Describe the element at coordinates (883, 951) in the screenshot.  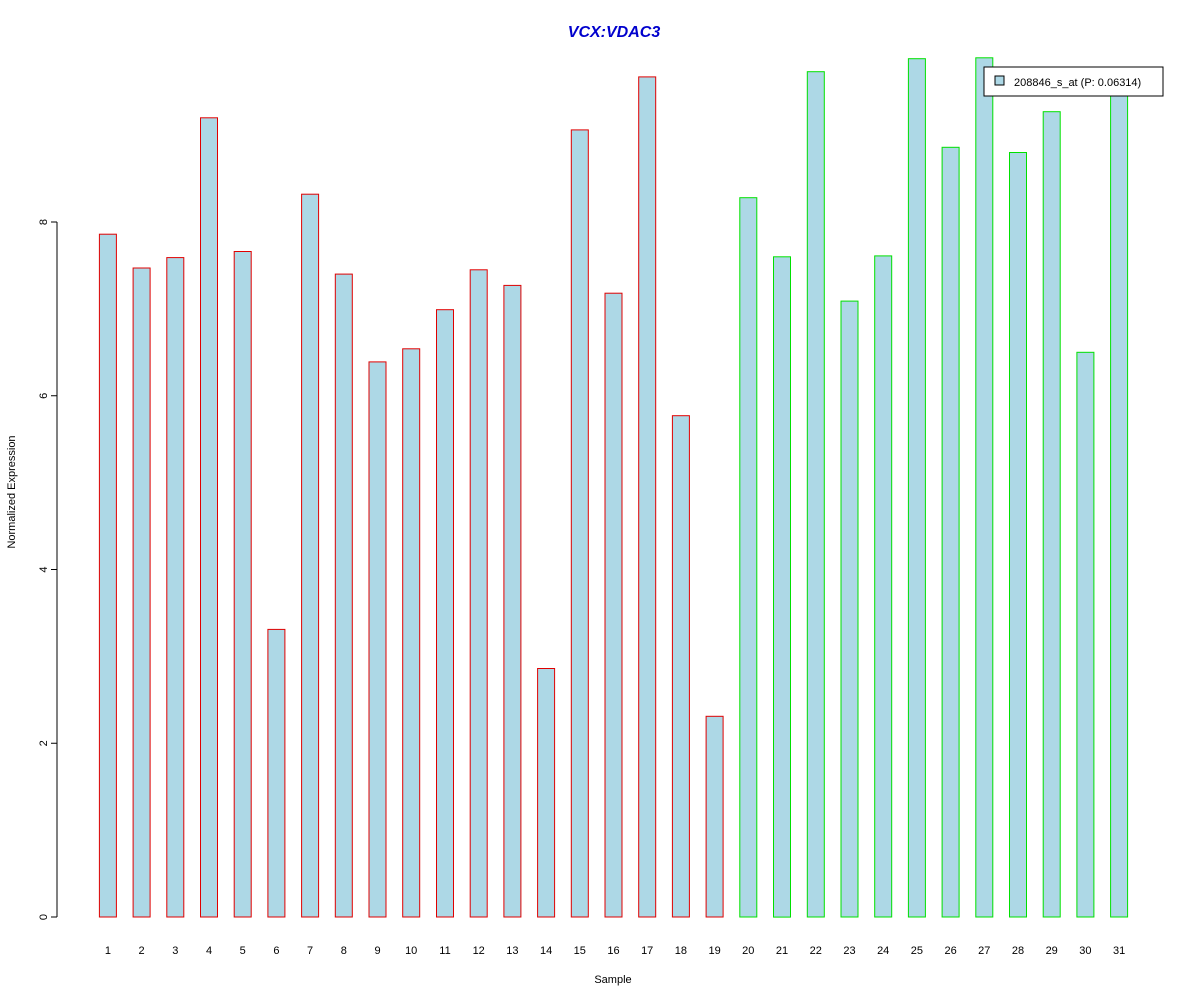
I see `x-tick-label: 24` at that location.